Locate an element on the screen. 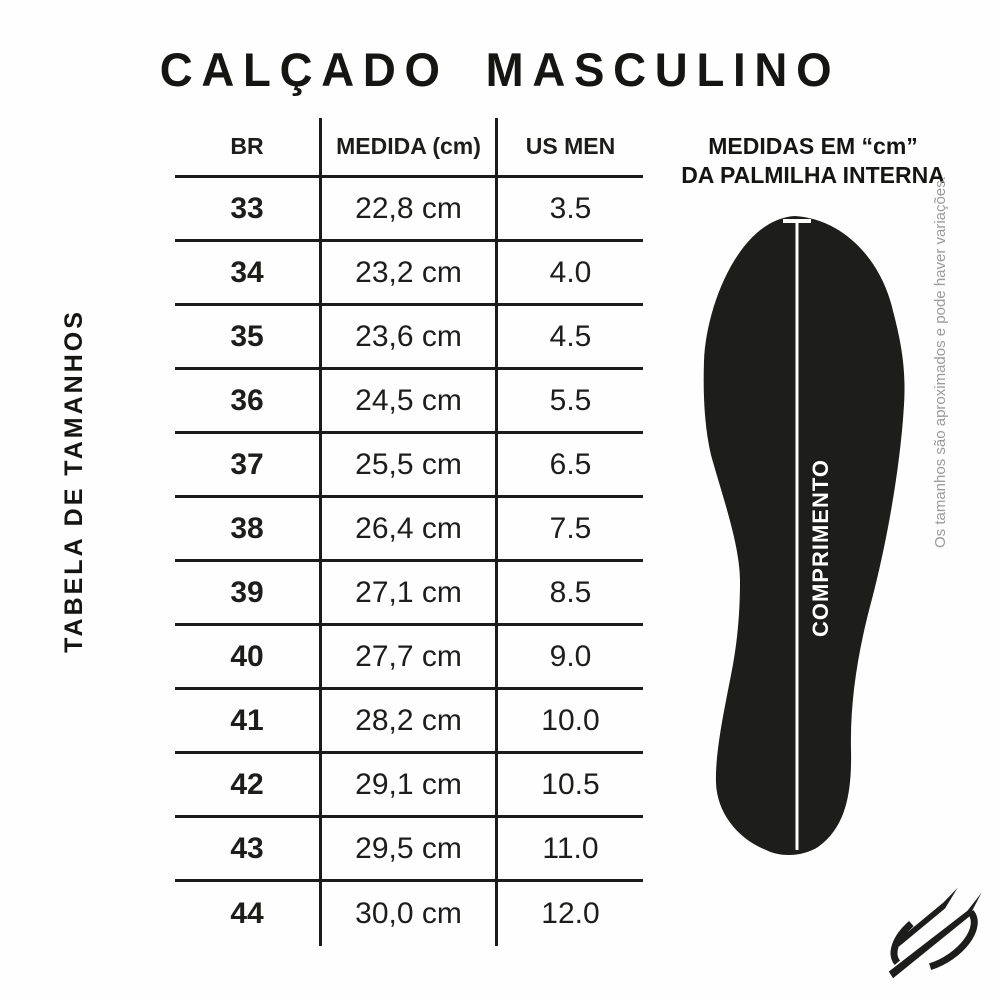 This screenshot has height=1000, width=1000. insole-length-label: COMPRIMENTO is located at coordinates (820, 548).